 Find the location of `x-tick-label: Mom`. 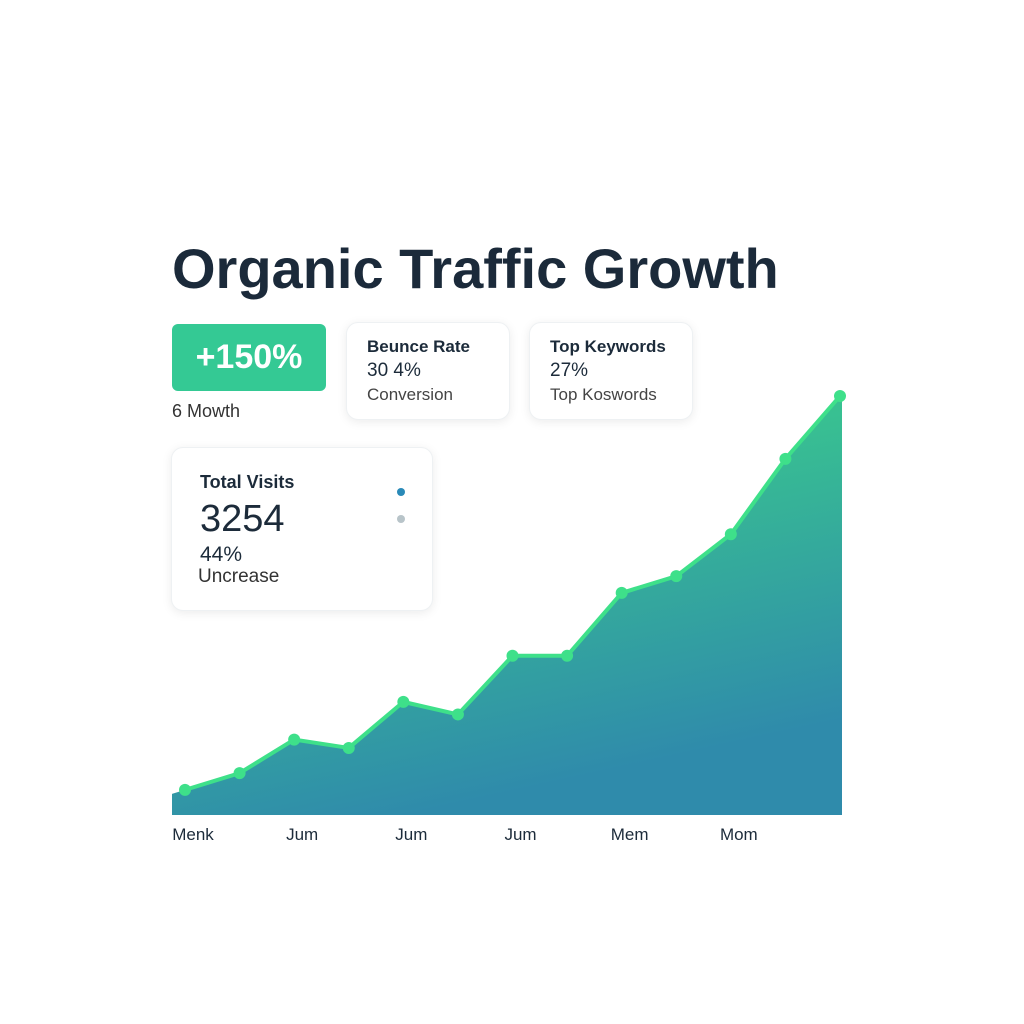

x-tick-label: Mom is located at coordinates (739, 834).